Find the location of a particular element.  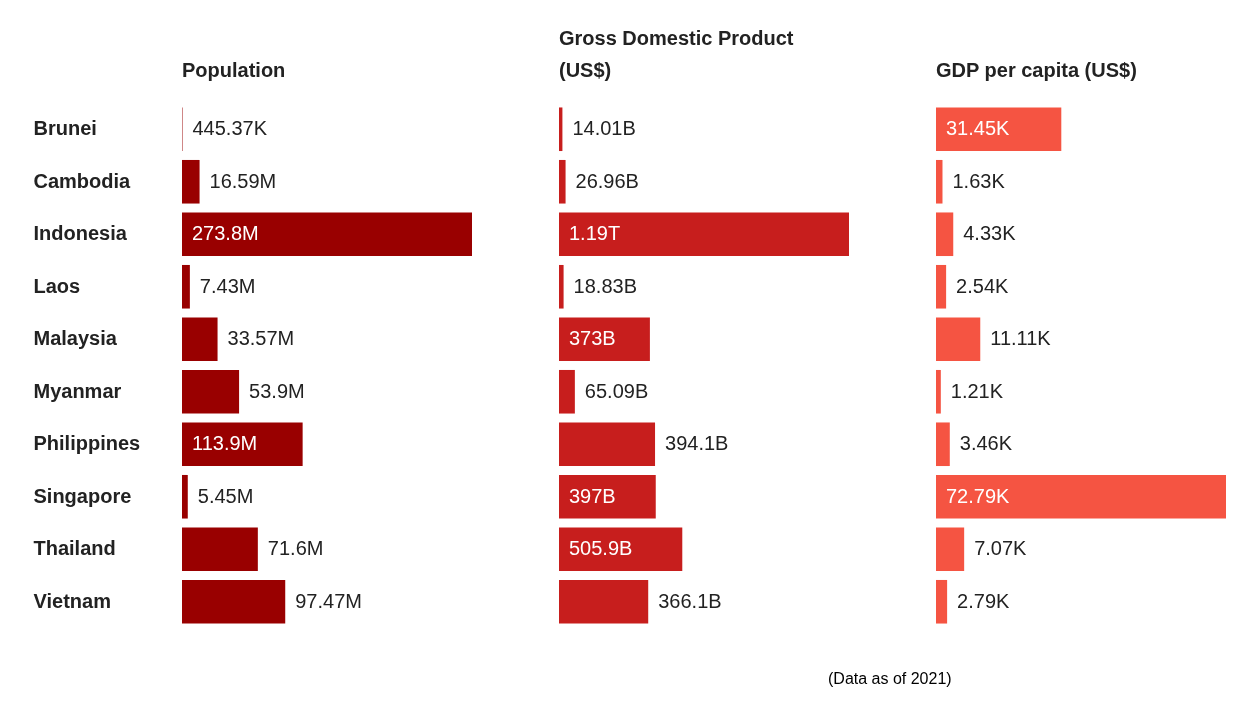

y-tick-label: Singapore is located at coordinates (82, 495).